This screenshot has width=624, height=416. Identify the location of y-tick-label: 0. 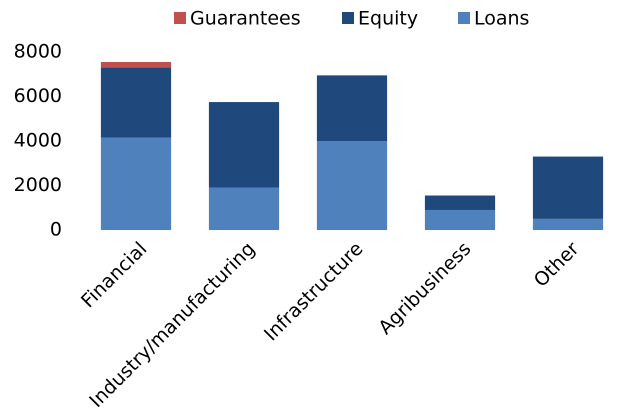
(56, 230).